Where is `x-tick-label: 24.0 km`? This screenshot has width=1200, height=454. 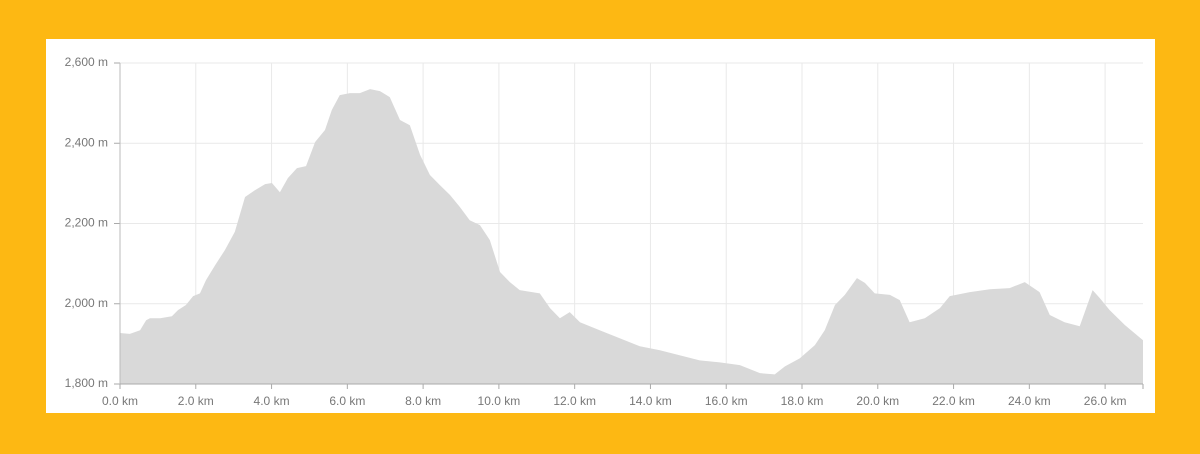 x-tick-label: 24.0 km is located at coordinates (1029, 401).